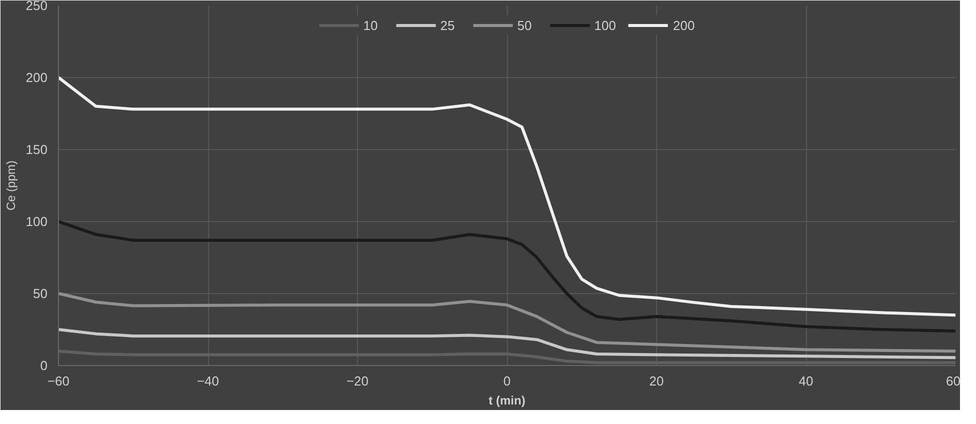  Describe the element at coordinates (37, 149) in the screenshot. I see `y-tick-label: 150` at that location.